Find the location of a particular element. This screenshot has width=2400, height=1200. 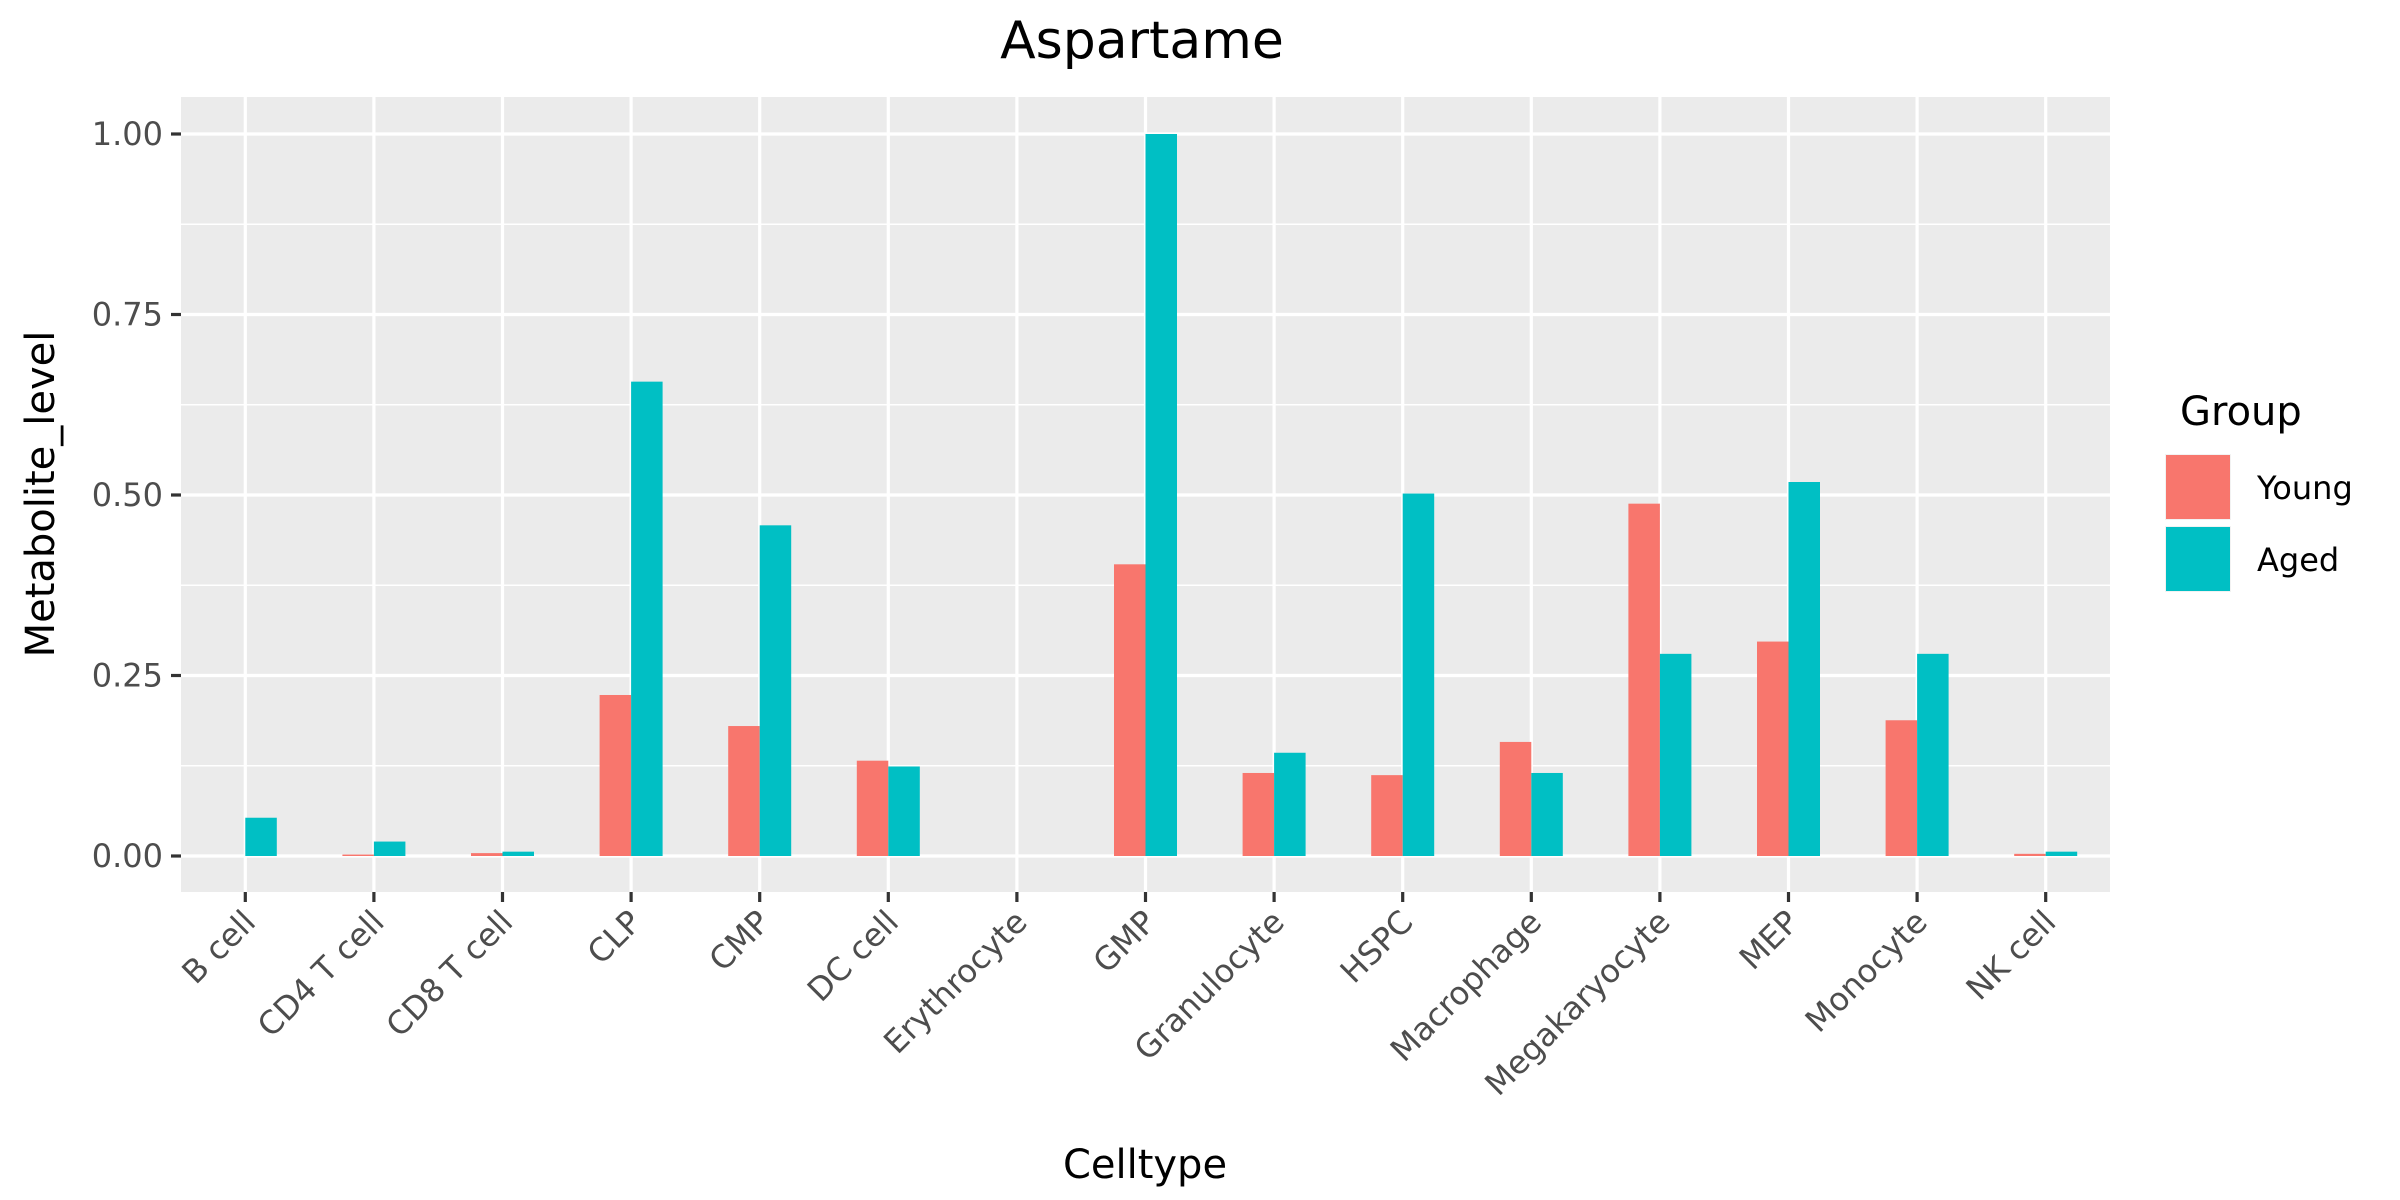

legend-label-young: Young is located at coordinates (2304, 488).